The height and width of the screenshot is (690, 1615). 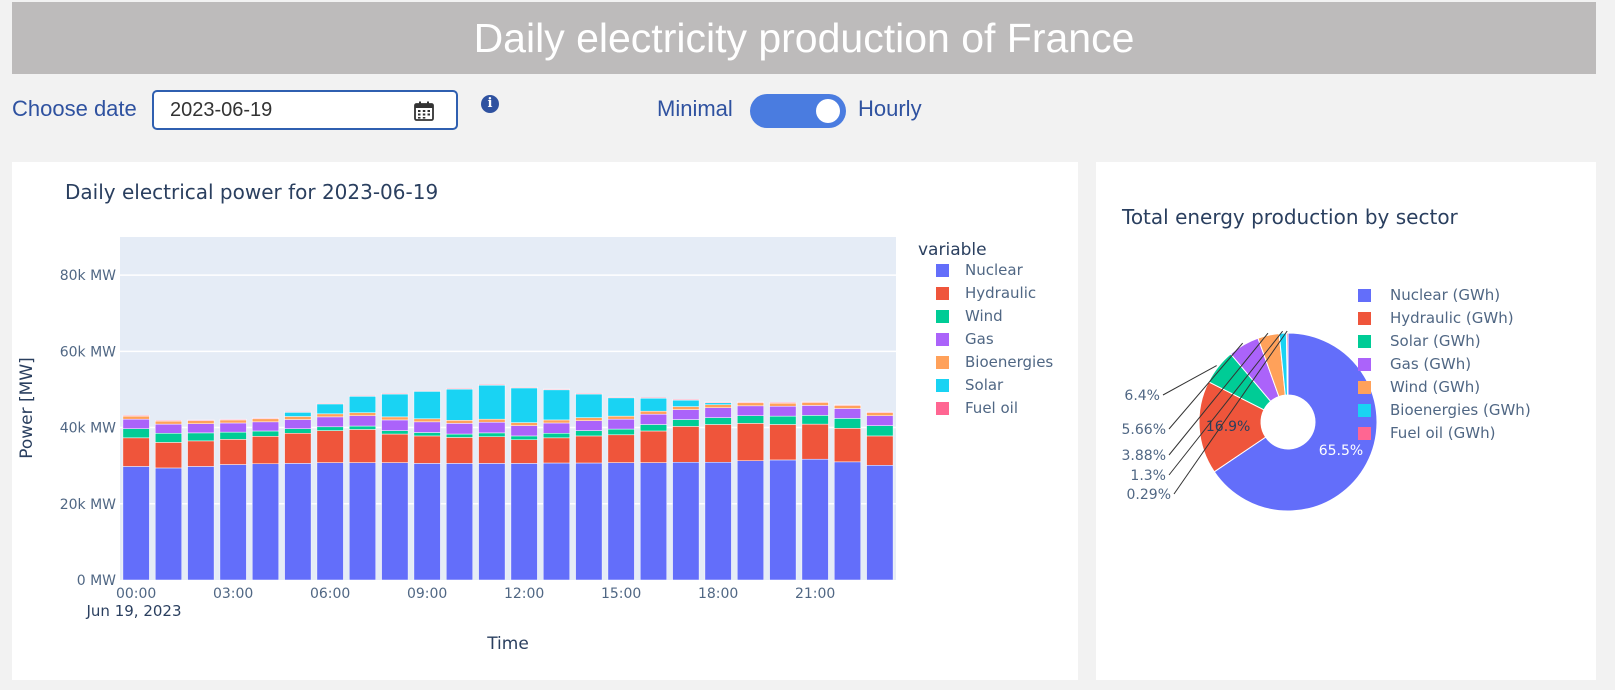 What do you see at coordinates (1435, 387) in the screenshot?
I see `legend-item: Wind (GWh)` at bounding box center [1435, 387].